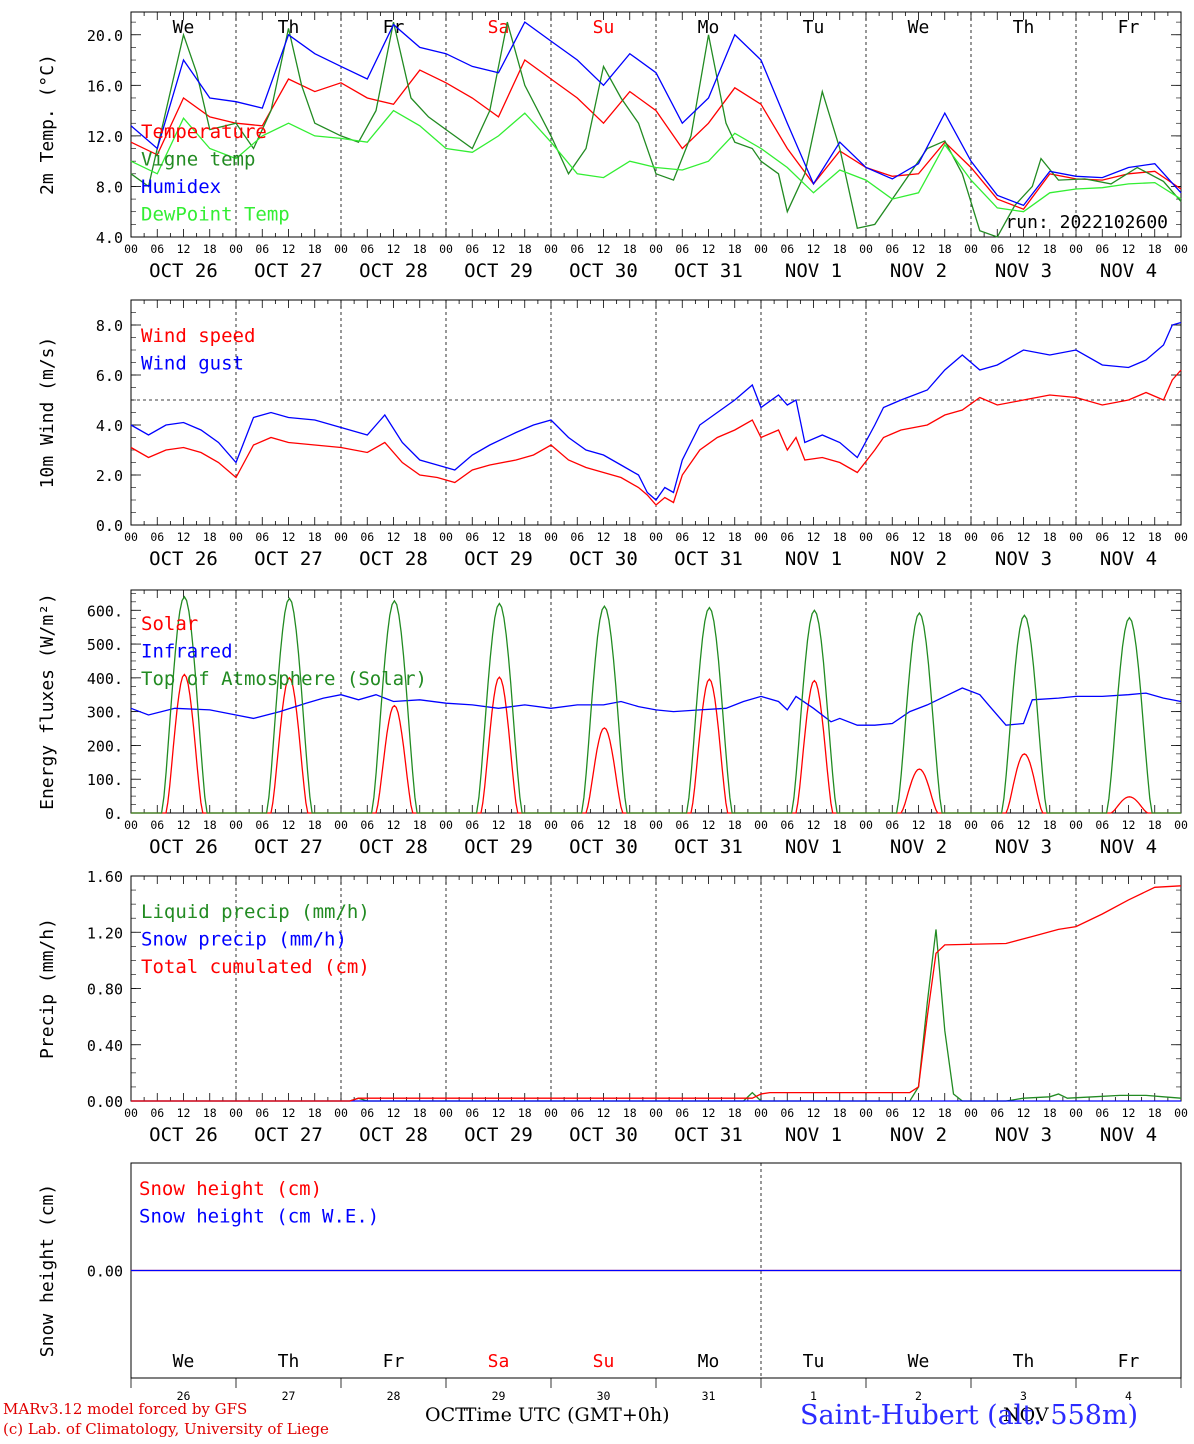 The image size is (1194, 1444). Describe the element at coordinates (181, 187) in the screenshot. I see `legend-entry: Humidex` at that location.